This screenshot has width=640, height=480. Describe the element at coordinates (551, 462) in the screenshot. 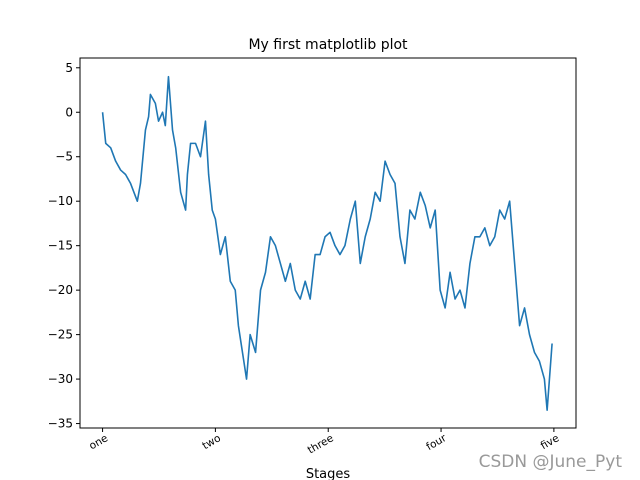

I see `watermark: CSDN @June_Pyt` at that location.